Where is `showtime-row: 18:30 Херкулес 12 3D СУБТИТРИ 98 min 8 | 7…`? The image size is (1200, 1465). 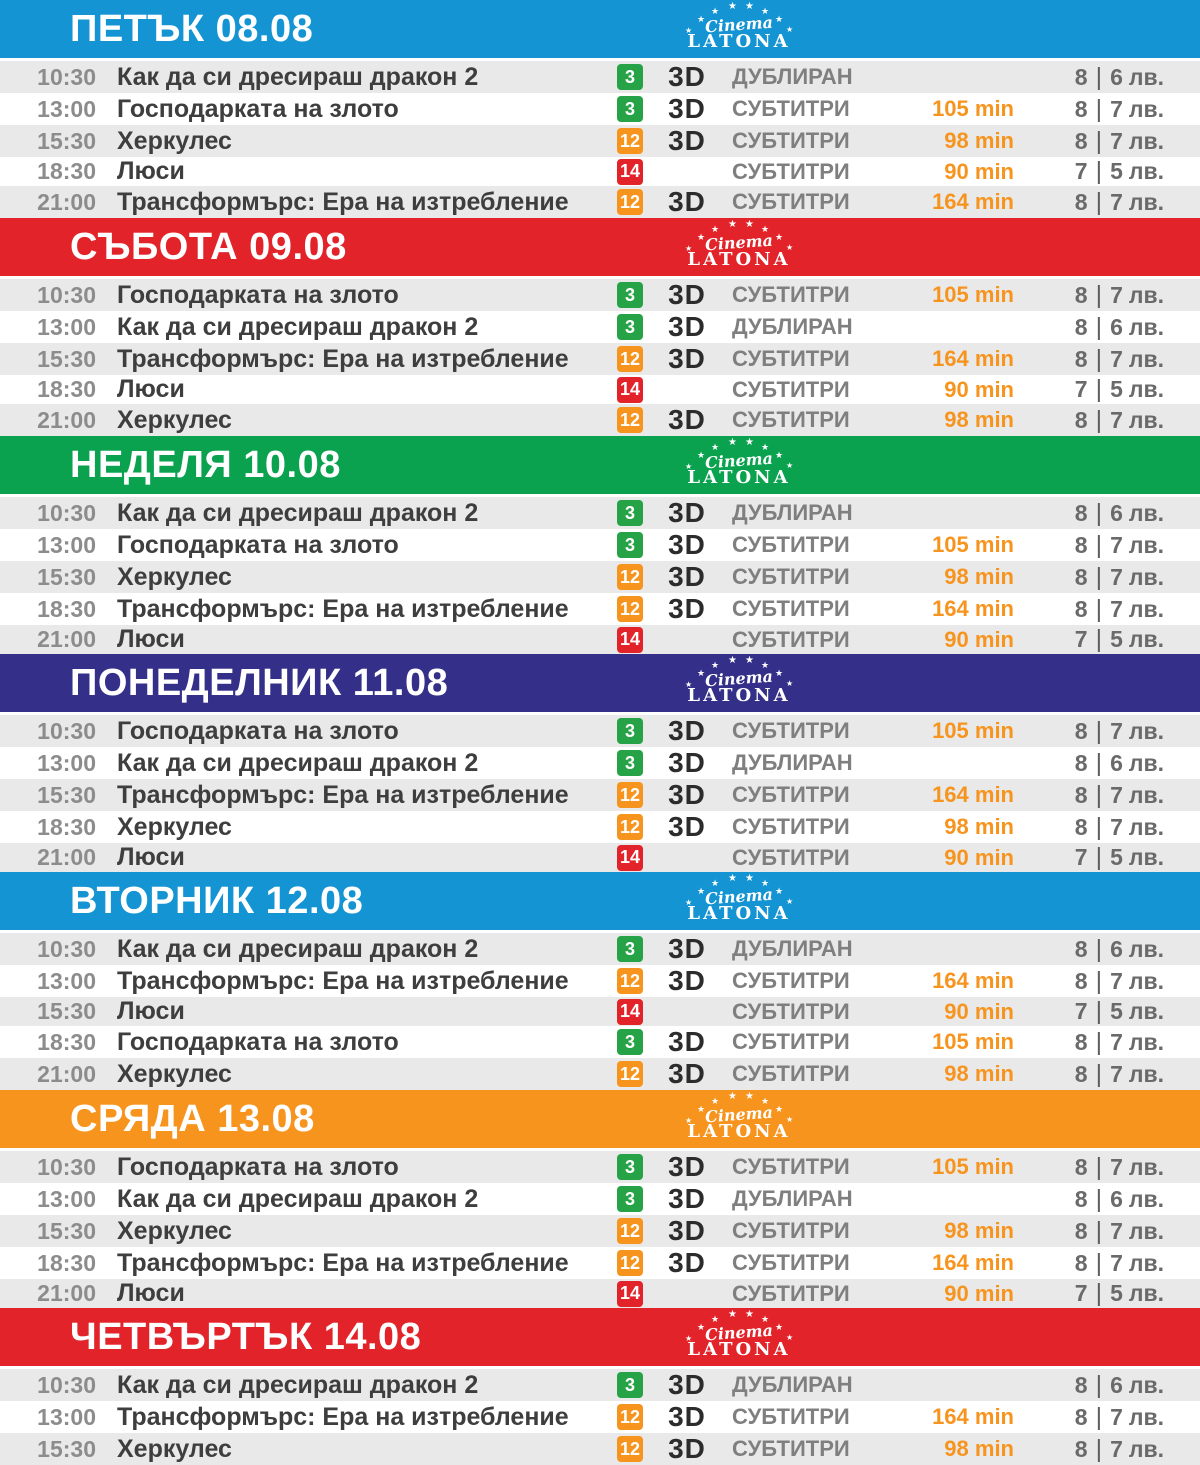 showtime-row: 18:30 Херкулес 12 3D СУБТИТРИ 98 min 8 | 7… is located at coordinates (600, 827).